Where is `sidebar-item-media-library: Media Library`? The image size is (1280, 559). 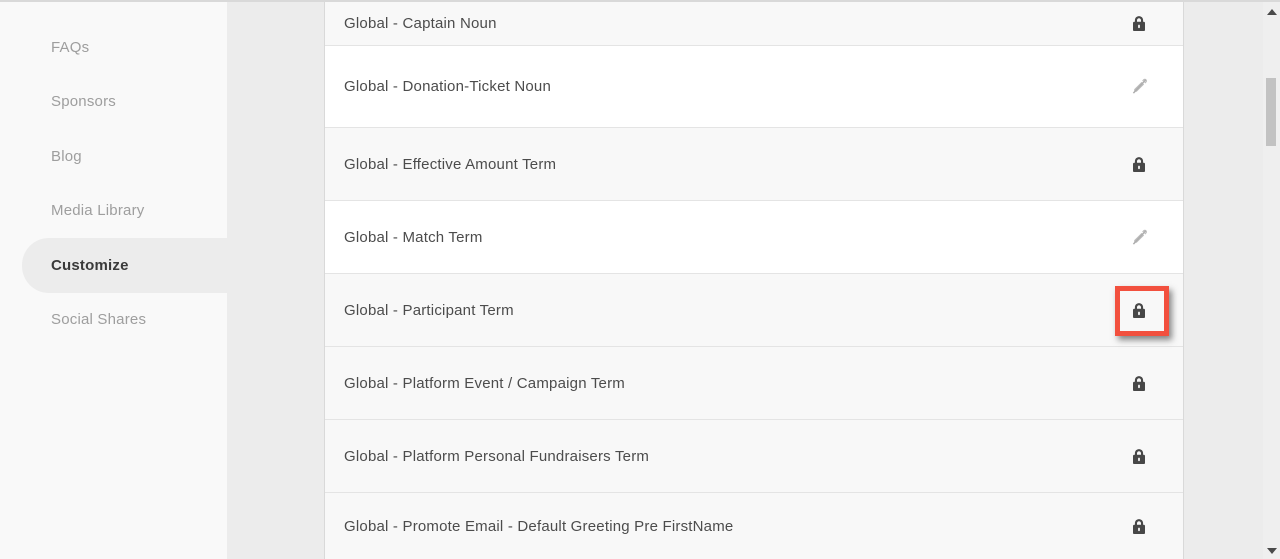 sidebar-item-media-library: Media Library is located at coordinates (113, 211).